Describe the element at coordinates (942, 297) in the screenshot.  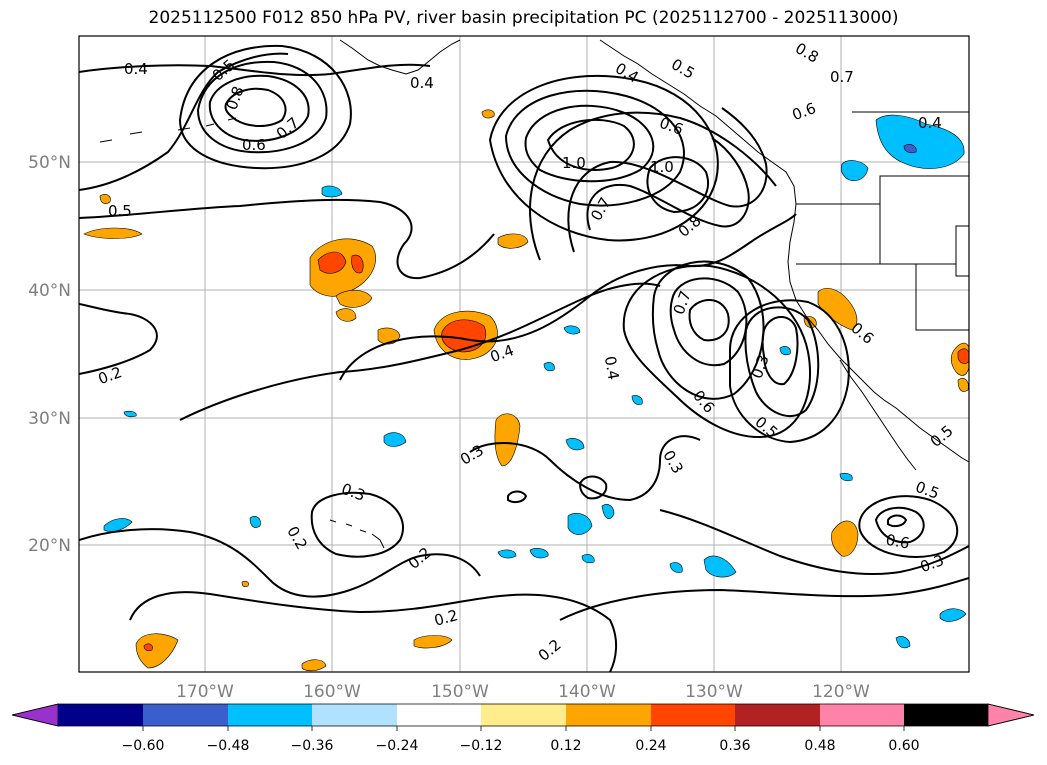
I see `state-border` at that location.